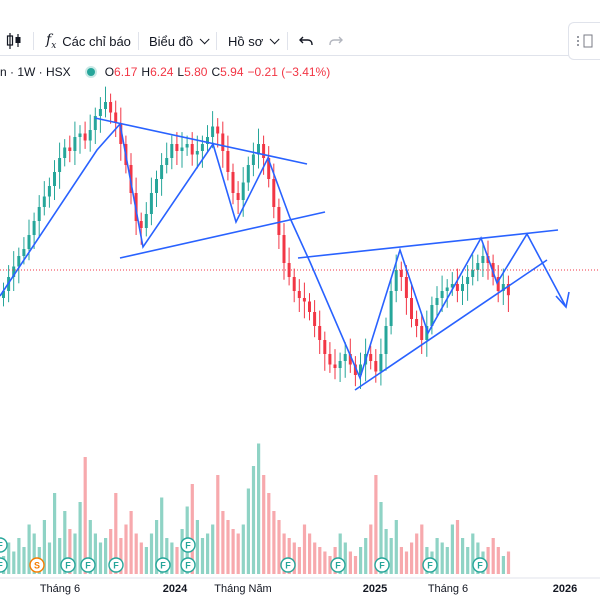 The width and height of the screenshot is (600, 600). I want to click on candlestick-style-icon, so click(14, 41).